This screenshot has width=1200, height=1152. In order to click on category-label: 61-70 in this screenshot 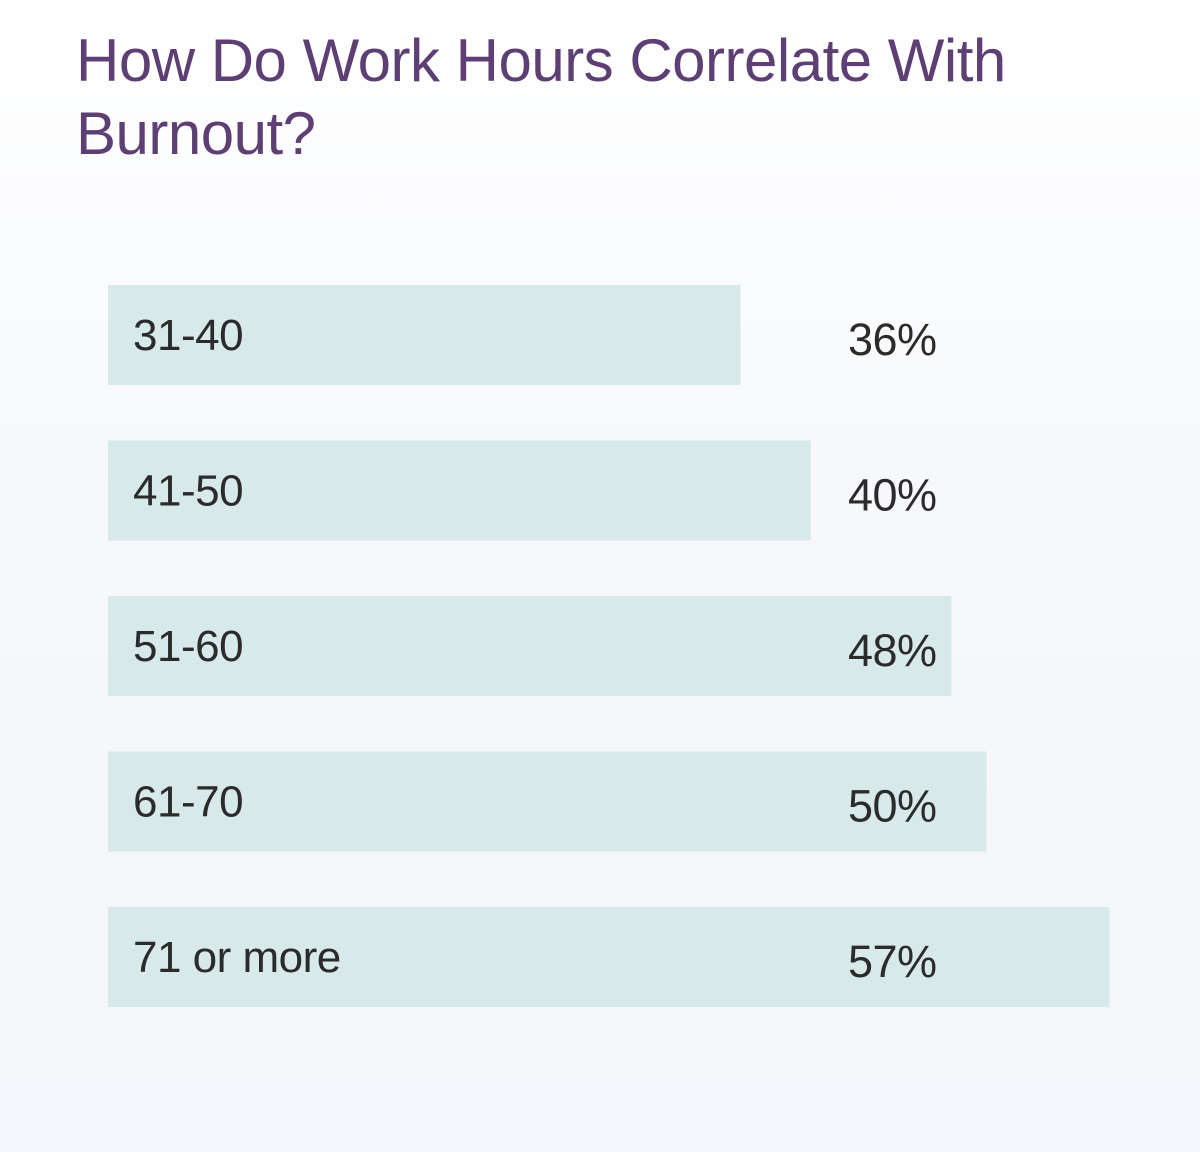, I will do `click(188, 802)`.